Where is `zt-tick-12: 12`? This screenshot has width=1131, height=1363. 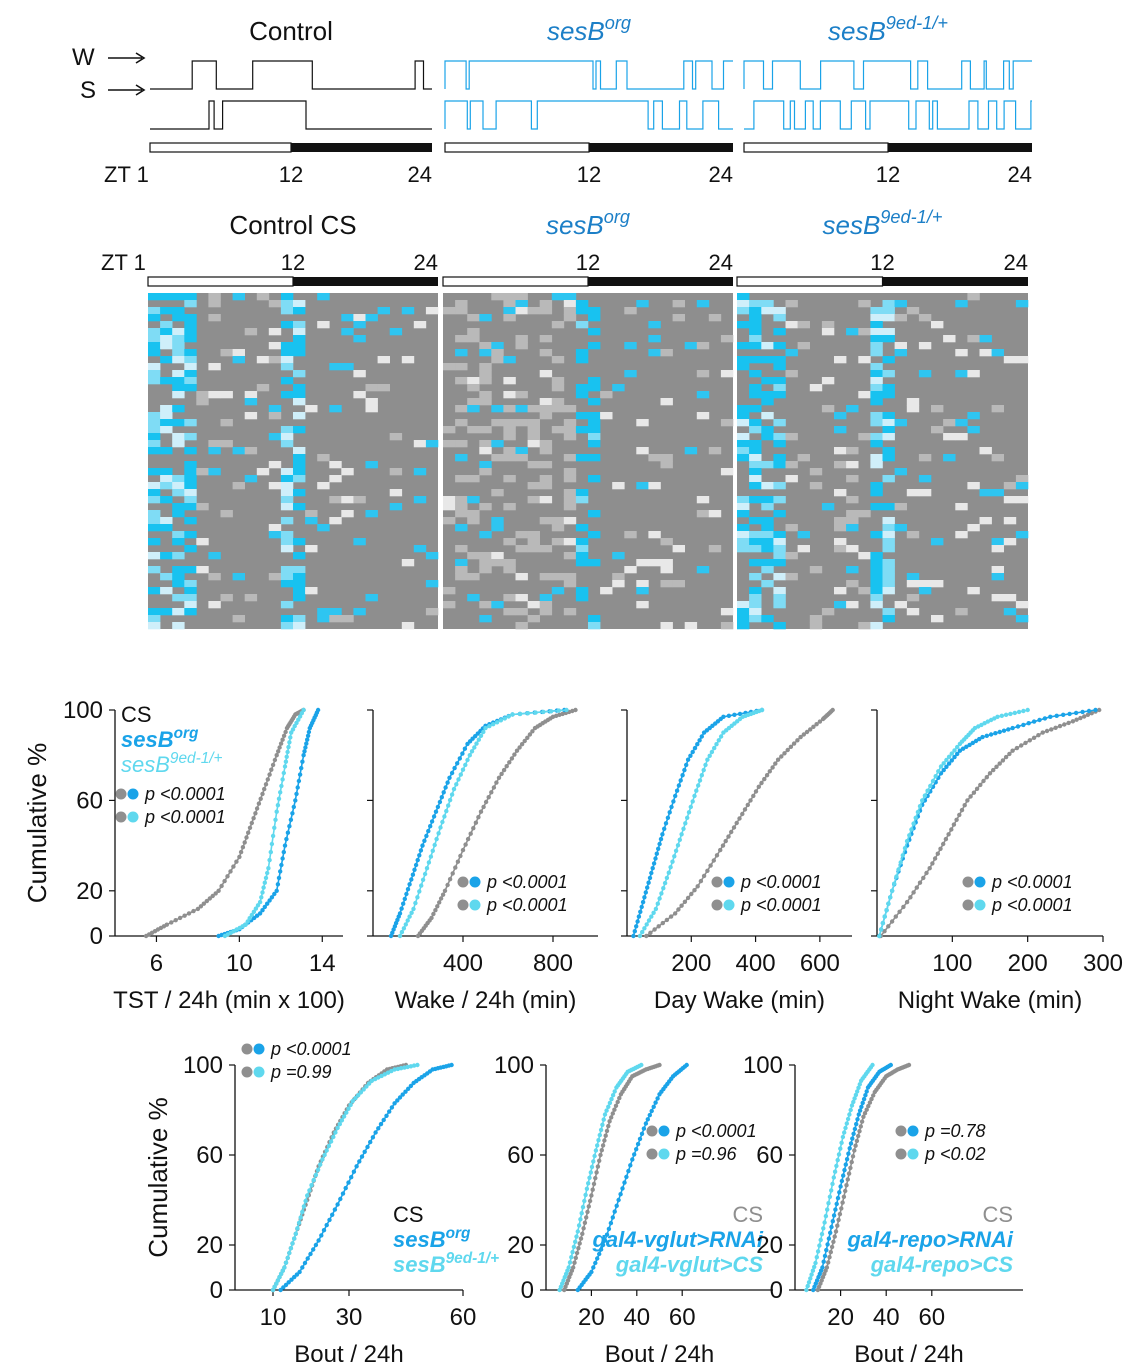 zt-tick-12: 12 is located at coordinates (882, 262).